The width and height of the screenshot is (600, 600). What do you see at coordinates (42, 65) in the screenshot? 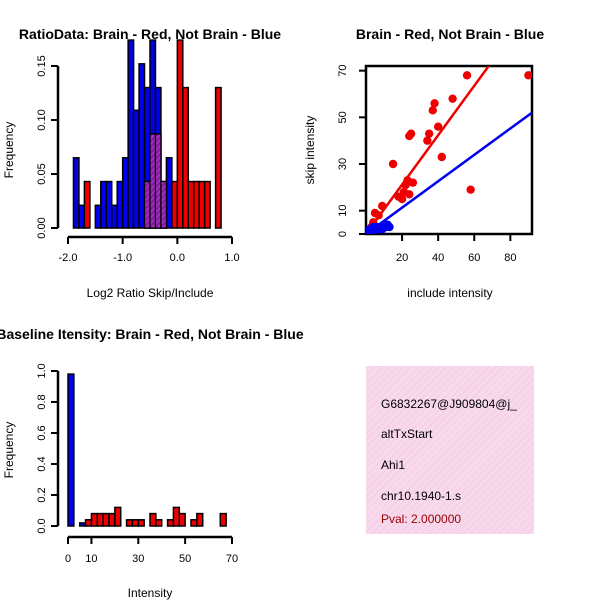
I see `y-tick-label: 0.15` at bounding box center [42, 65].